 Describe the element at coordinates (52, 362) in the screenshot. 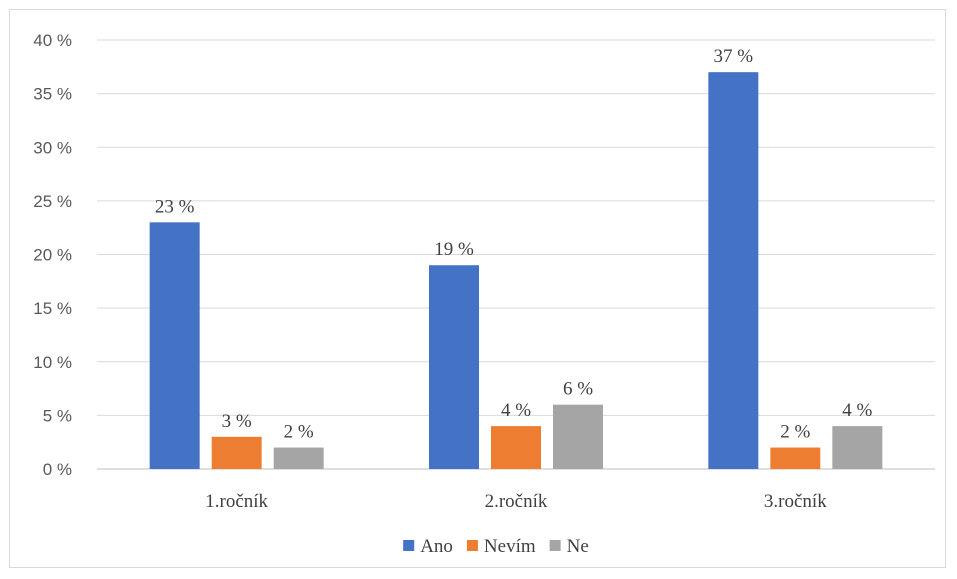

I see `y-tick-label: 10 %` at that location.